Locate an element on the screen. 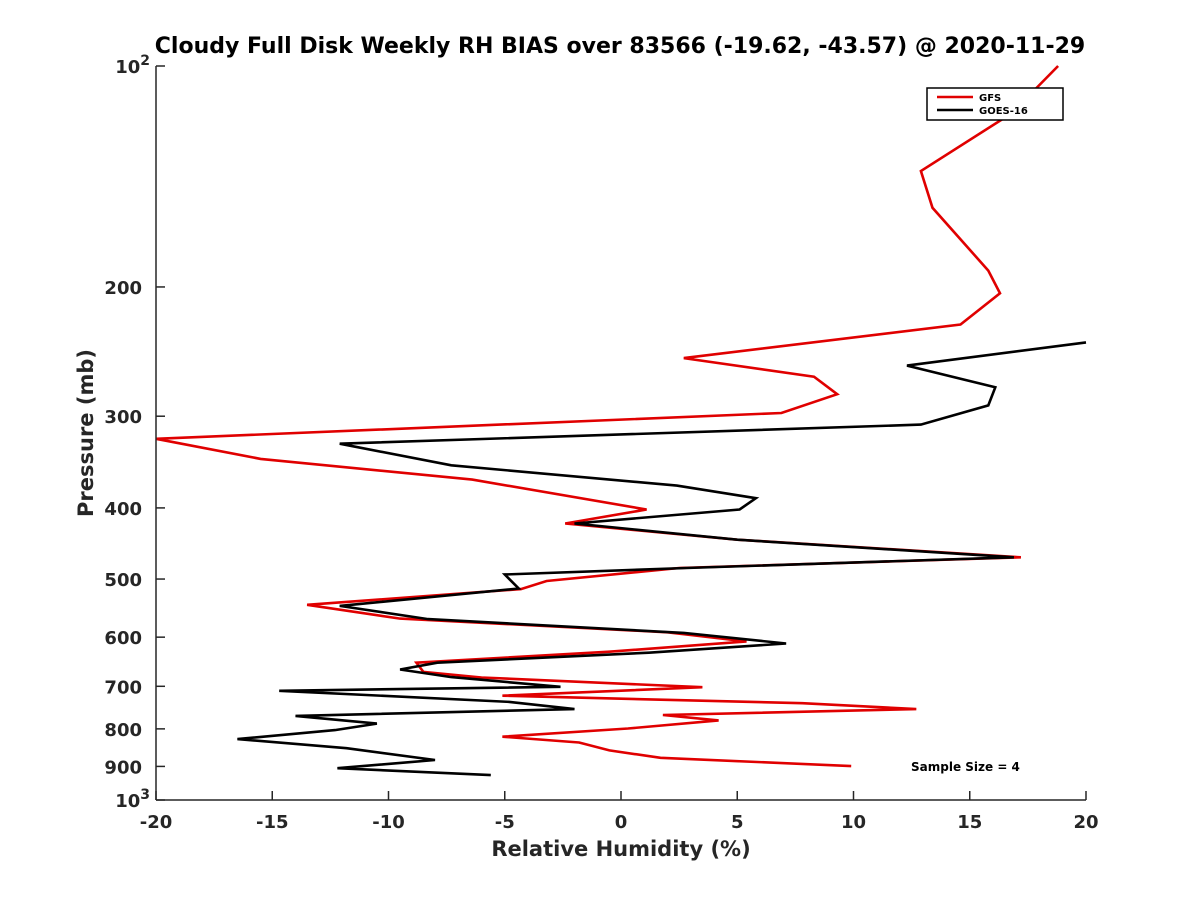 The width and height of the screenshot is (1200, 900). x-tick-label: -15 is located at coordinates (272, 822).